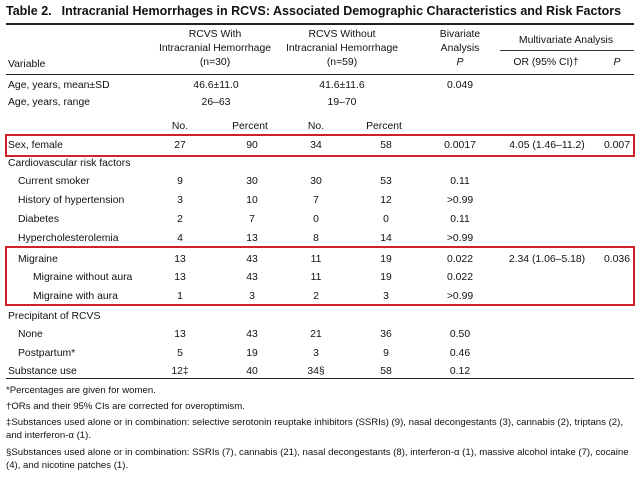  What do you see at coordinates (316, 353) in the screenshot?
I see `cell-no-without: 3` at bounding box center [316, 353].